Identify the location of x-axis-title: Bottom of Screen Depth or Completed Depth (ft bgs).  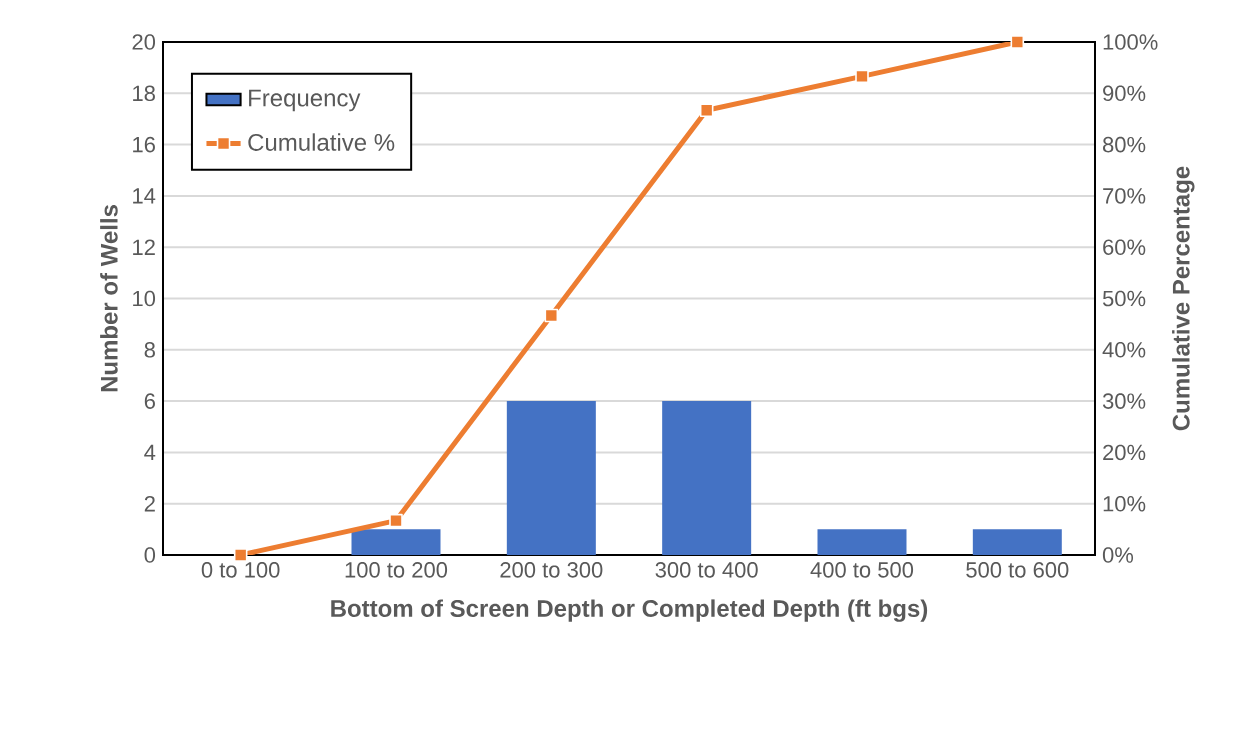
(629, 610).